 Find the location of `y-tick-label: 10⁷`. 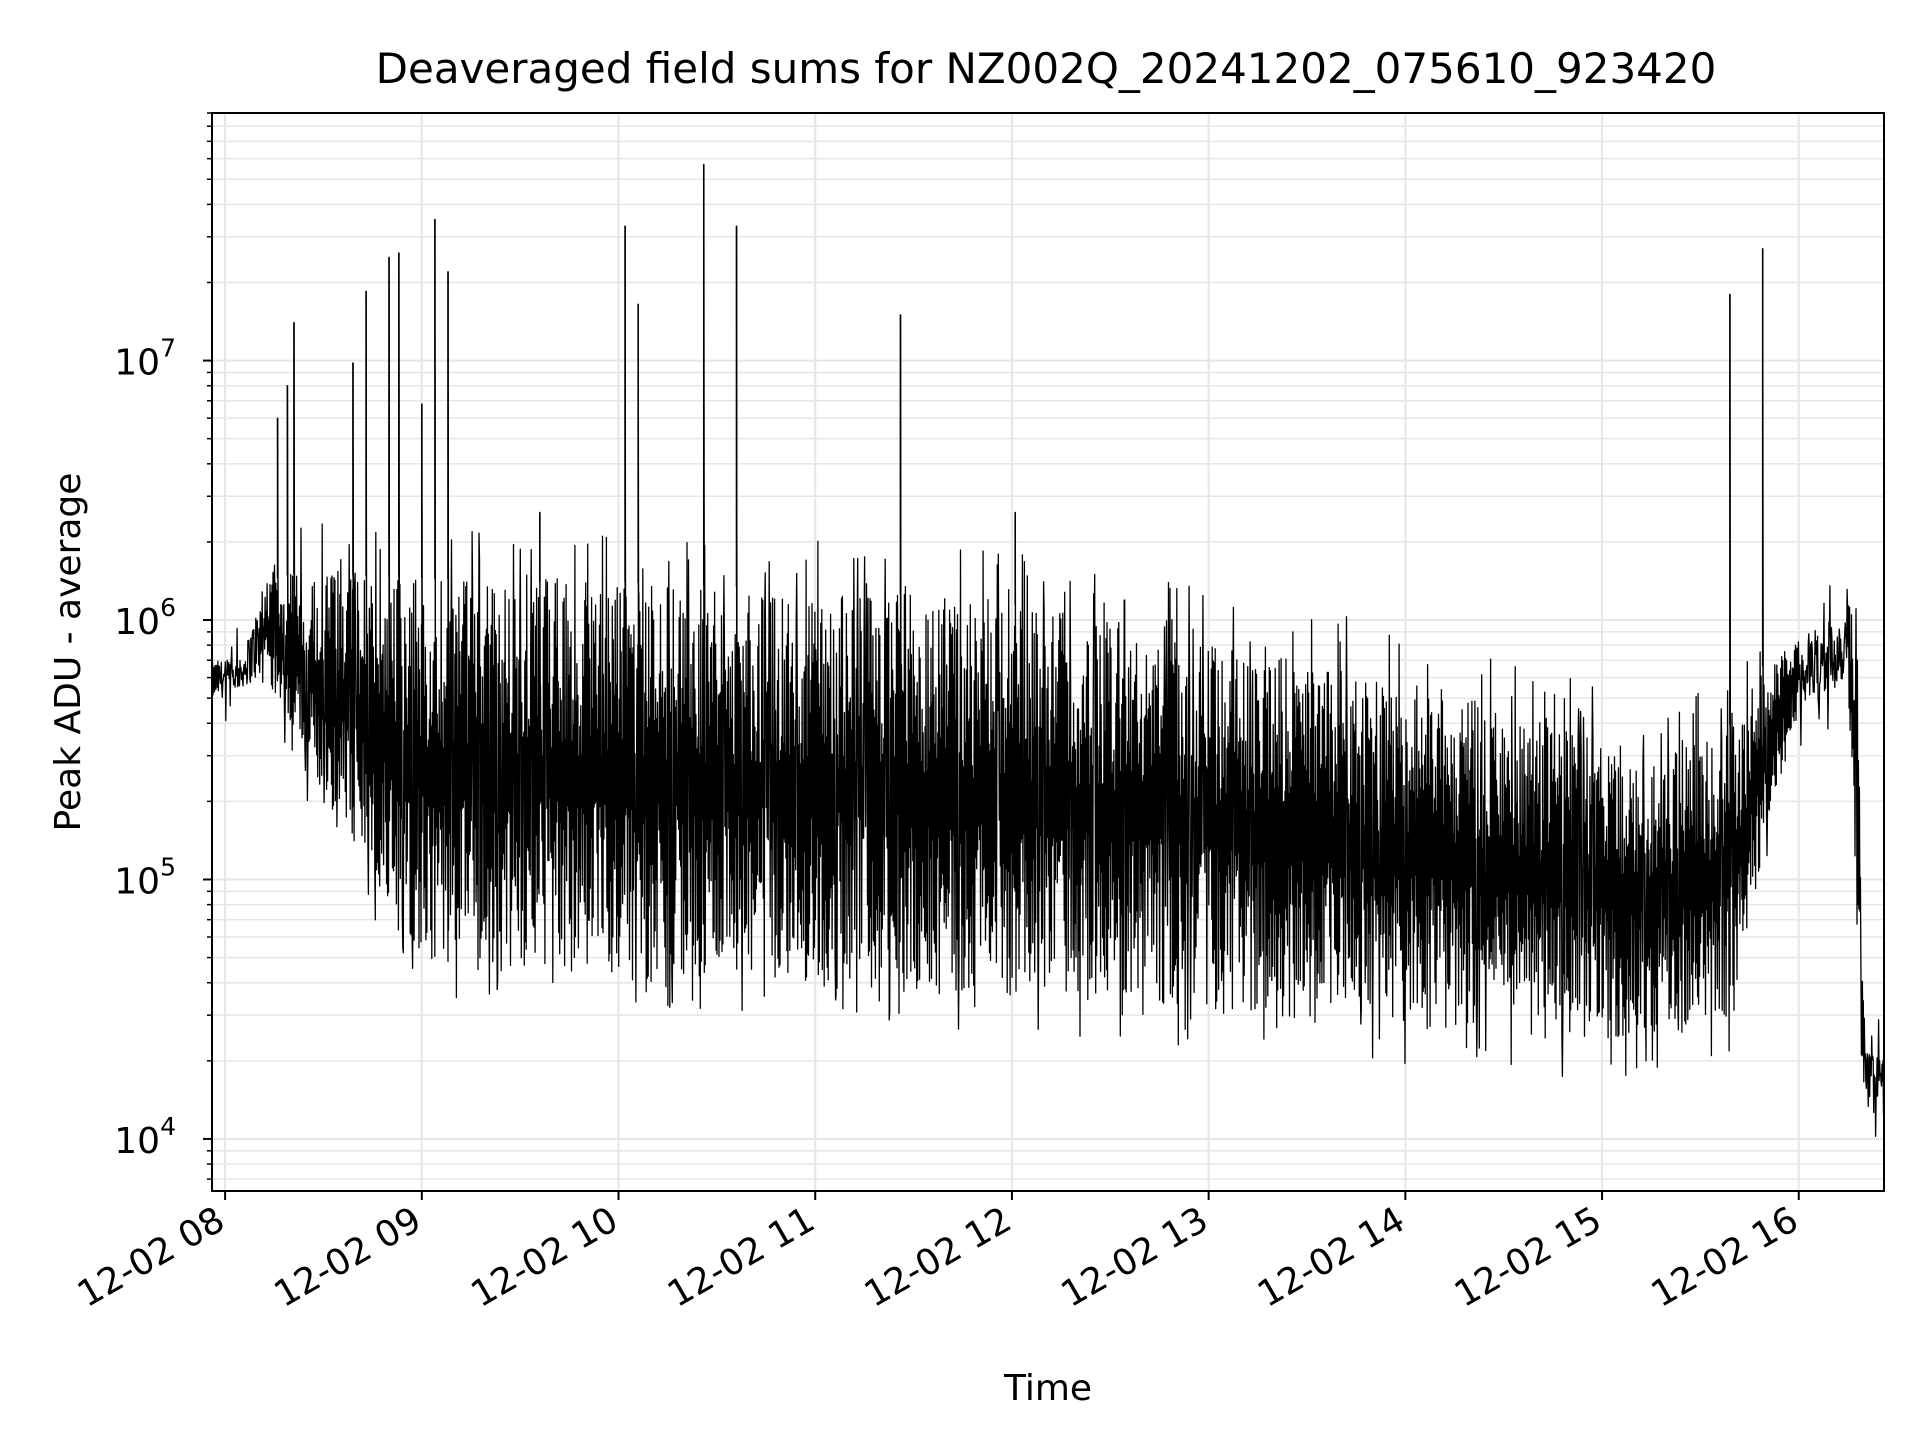

y-tick-label: 10⁷ is located at coordinates (145, 359).